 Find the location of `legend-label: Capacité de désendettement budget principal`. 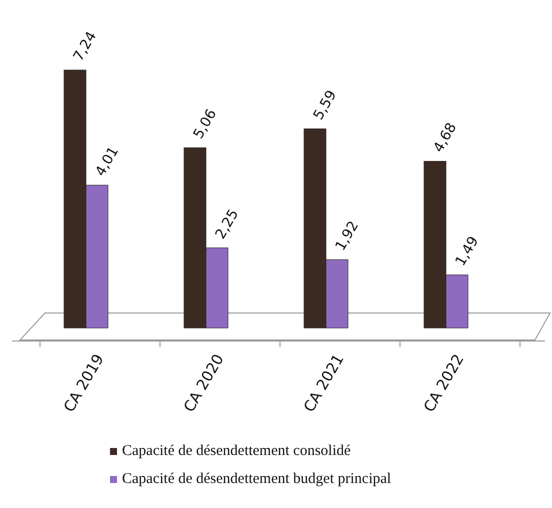

legend-label: Capacité de désendettement budget principal is located at coordinates (257, 479).